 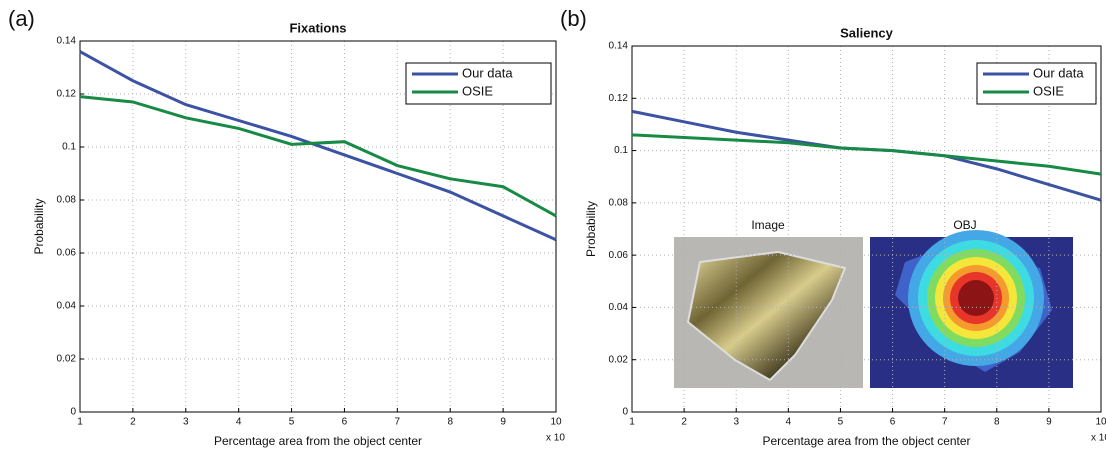 I want to click on inset-label: Image, so click(x=768, y=225).